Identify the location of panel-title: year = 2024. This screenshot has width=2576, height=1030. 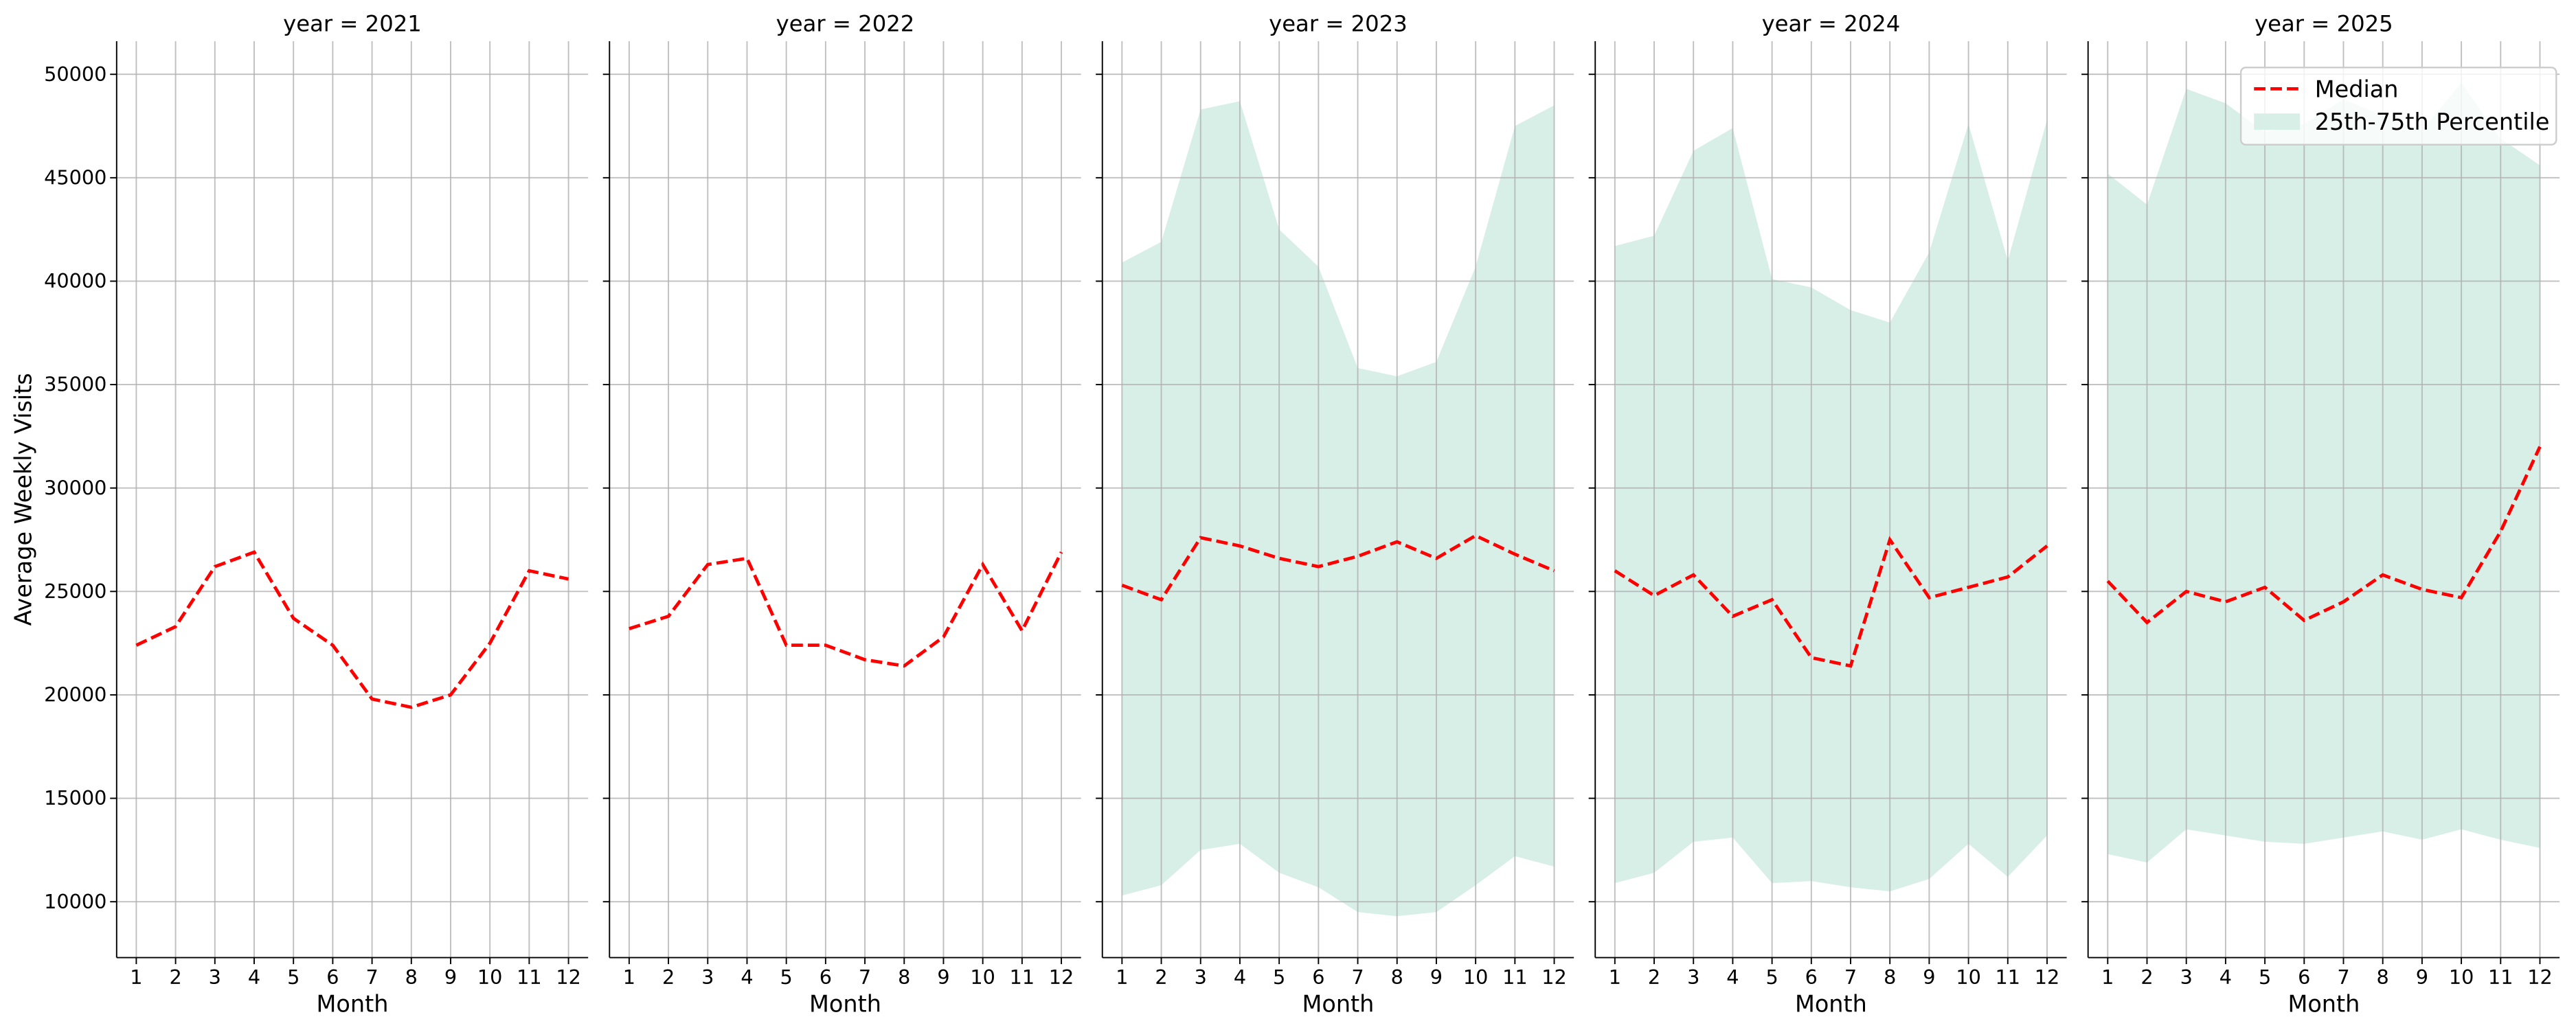
(1831, 24).